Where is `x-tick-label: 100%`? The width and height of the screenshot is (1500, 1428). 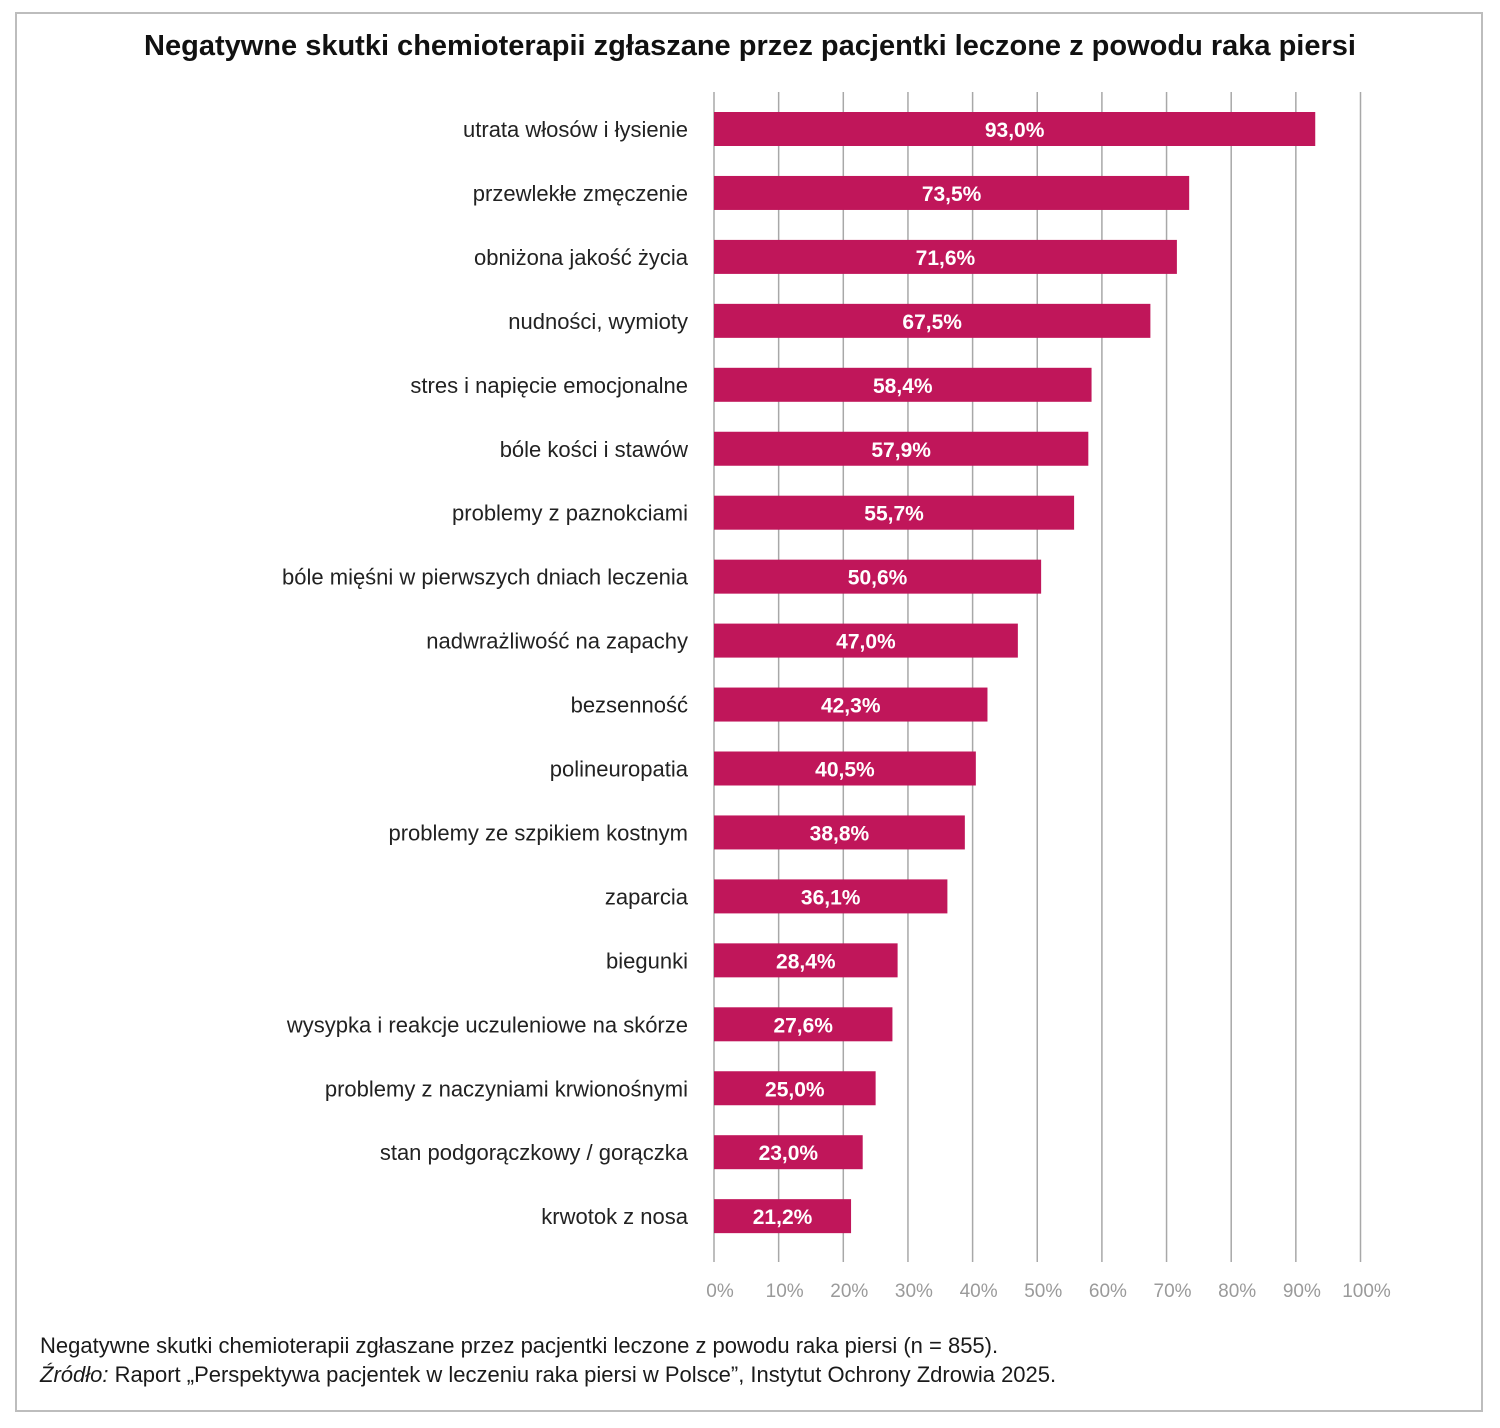 x-tick-label: 100% is located at coordinates (1366, 1291).